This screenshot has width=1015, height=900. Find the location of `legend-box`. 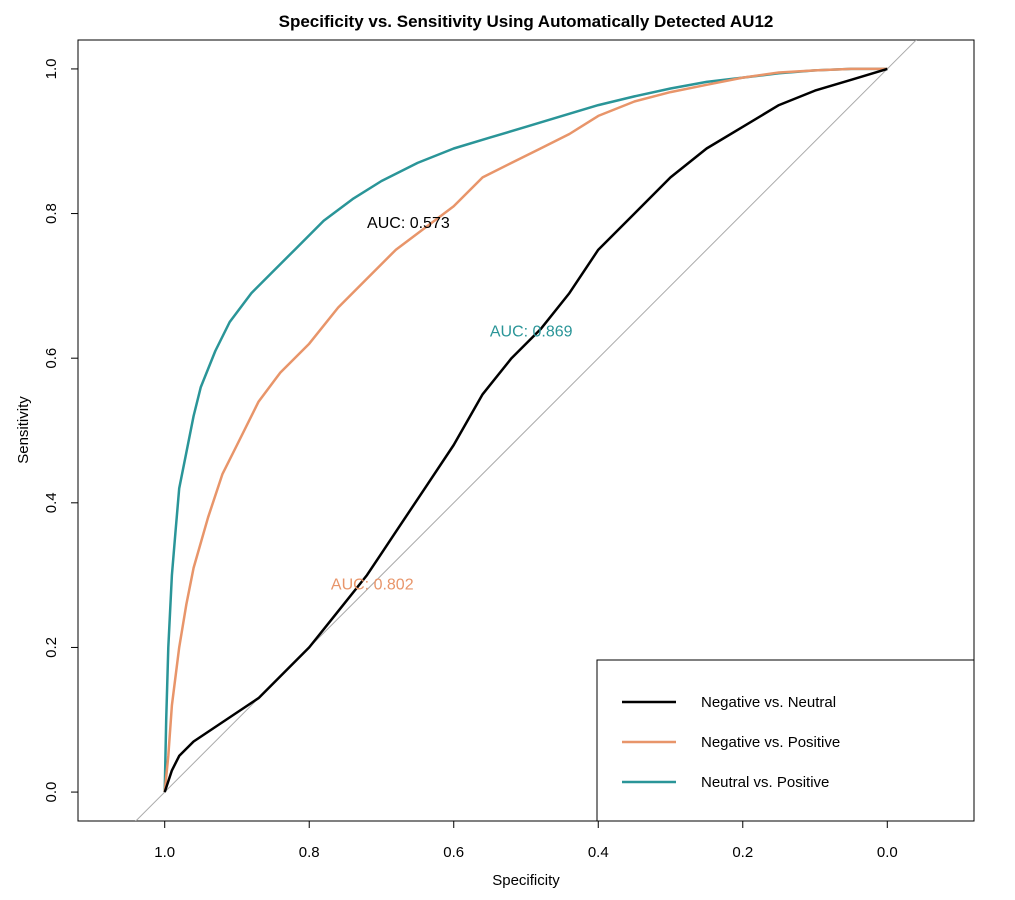

legend-box is located at coordinates (785, 740).